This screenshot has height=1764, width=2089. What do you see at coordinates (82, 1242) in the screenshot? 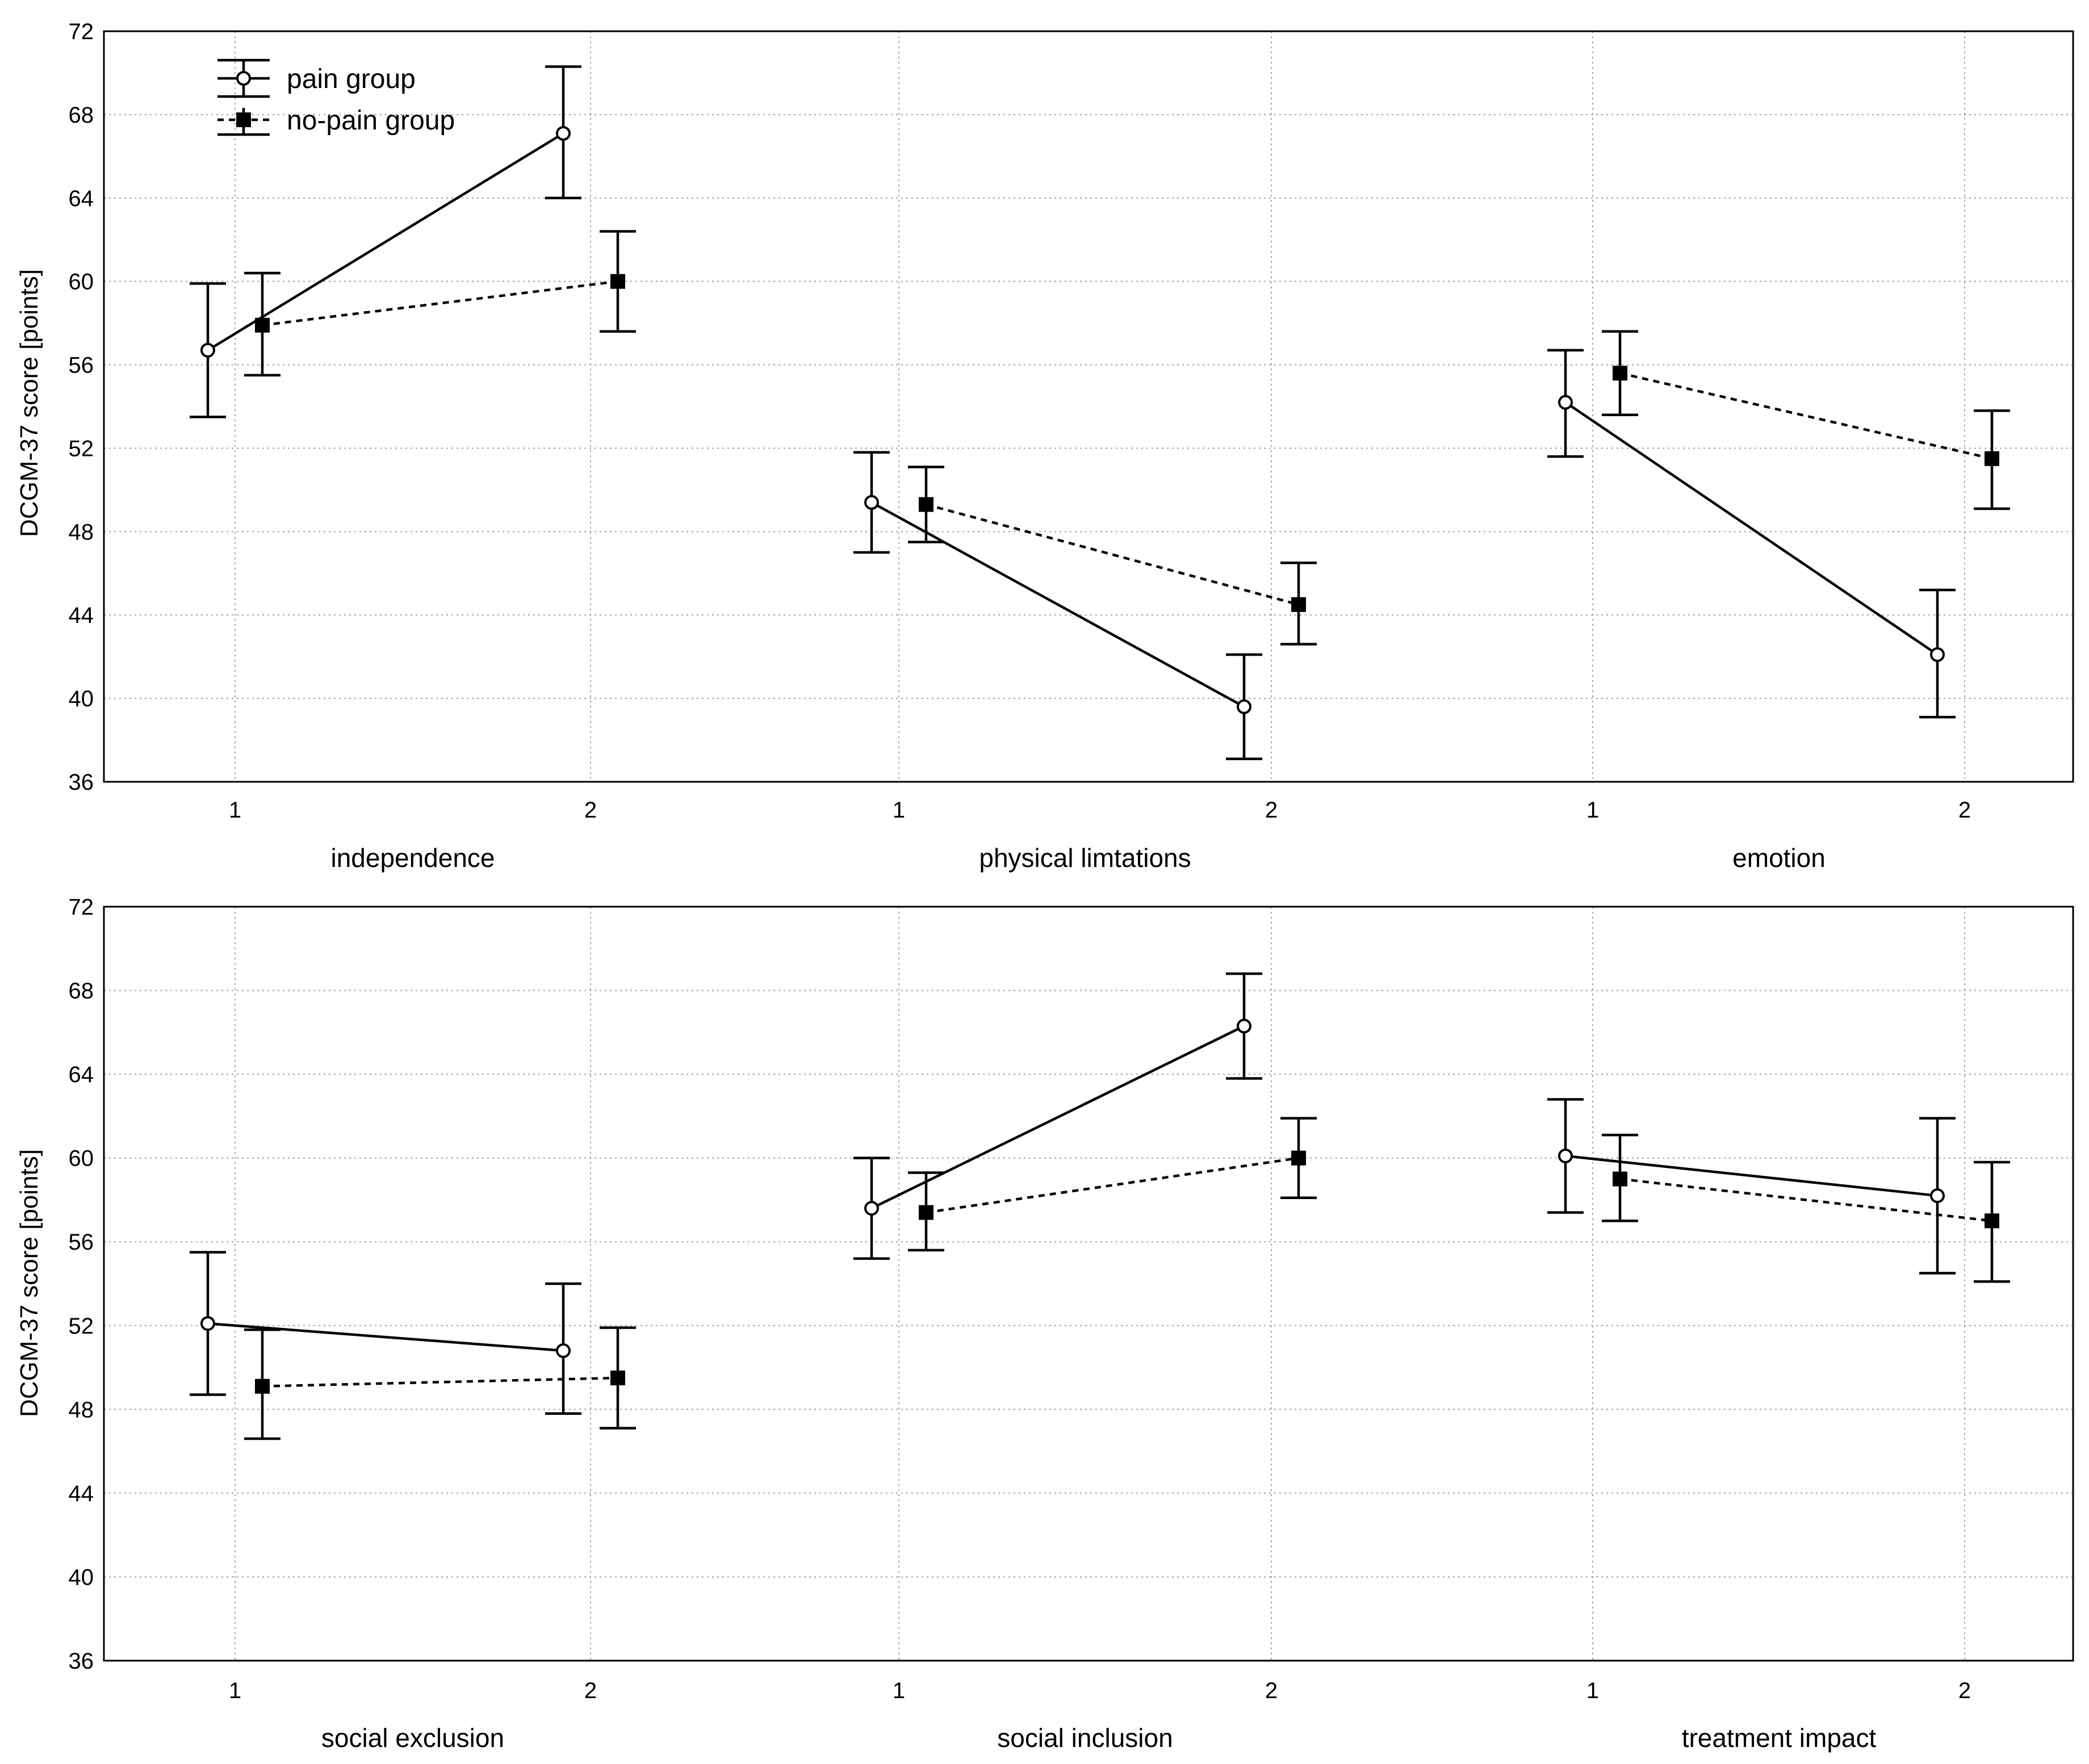
I see `bottom-y-tick-56: 56` at bounding box center [82, 1242].